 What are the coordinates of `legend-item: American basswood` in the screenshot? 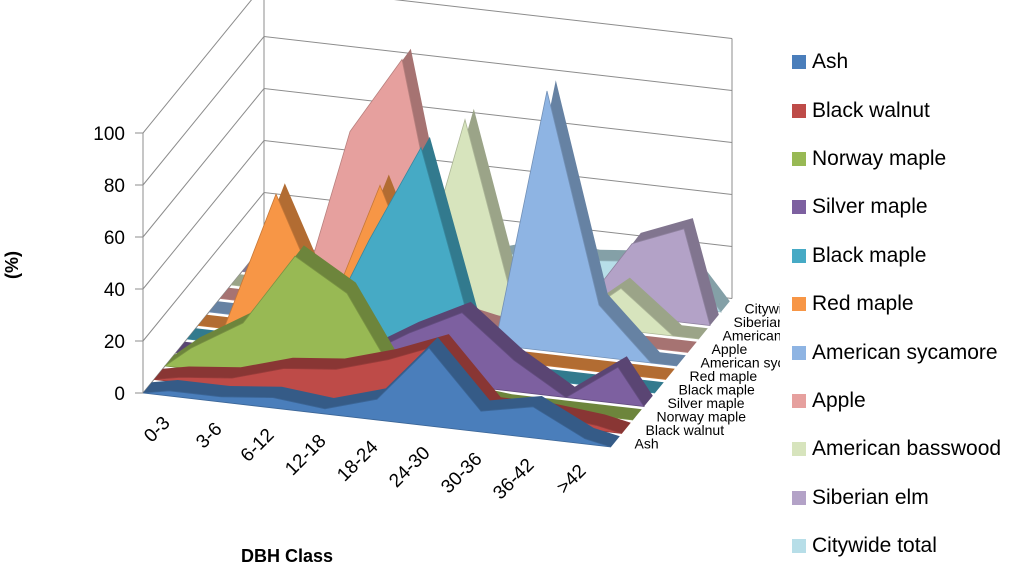 It's located at (896, 449).